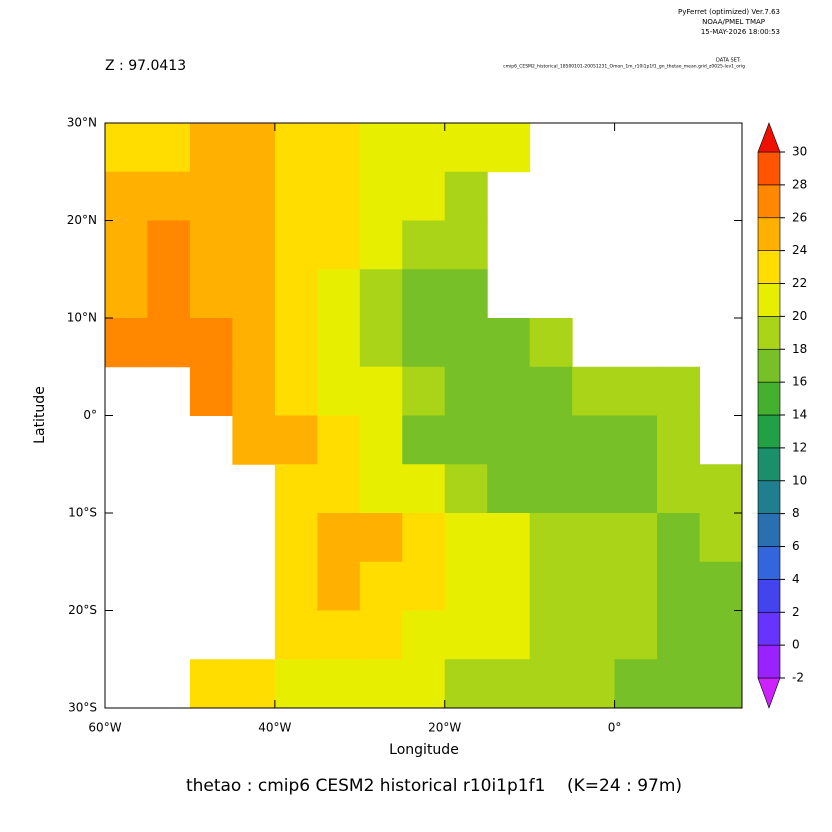 This screenshot has height=832, width=832. What do you see at coordinates (798, 678) in the screenshot?
I see `colorbar-tick-label: -2` at bounding box center [798, 678].